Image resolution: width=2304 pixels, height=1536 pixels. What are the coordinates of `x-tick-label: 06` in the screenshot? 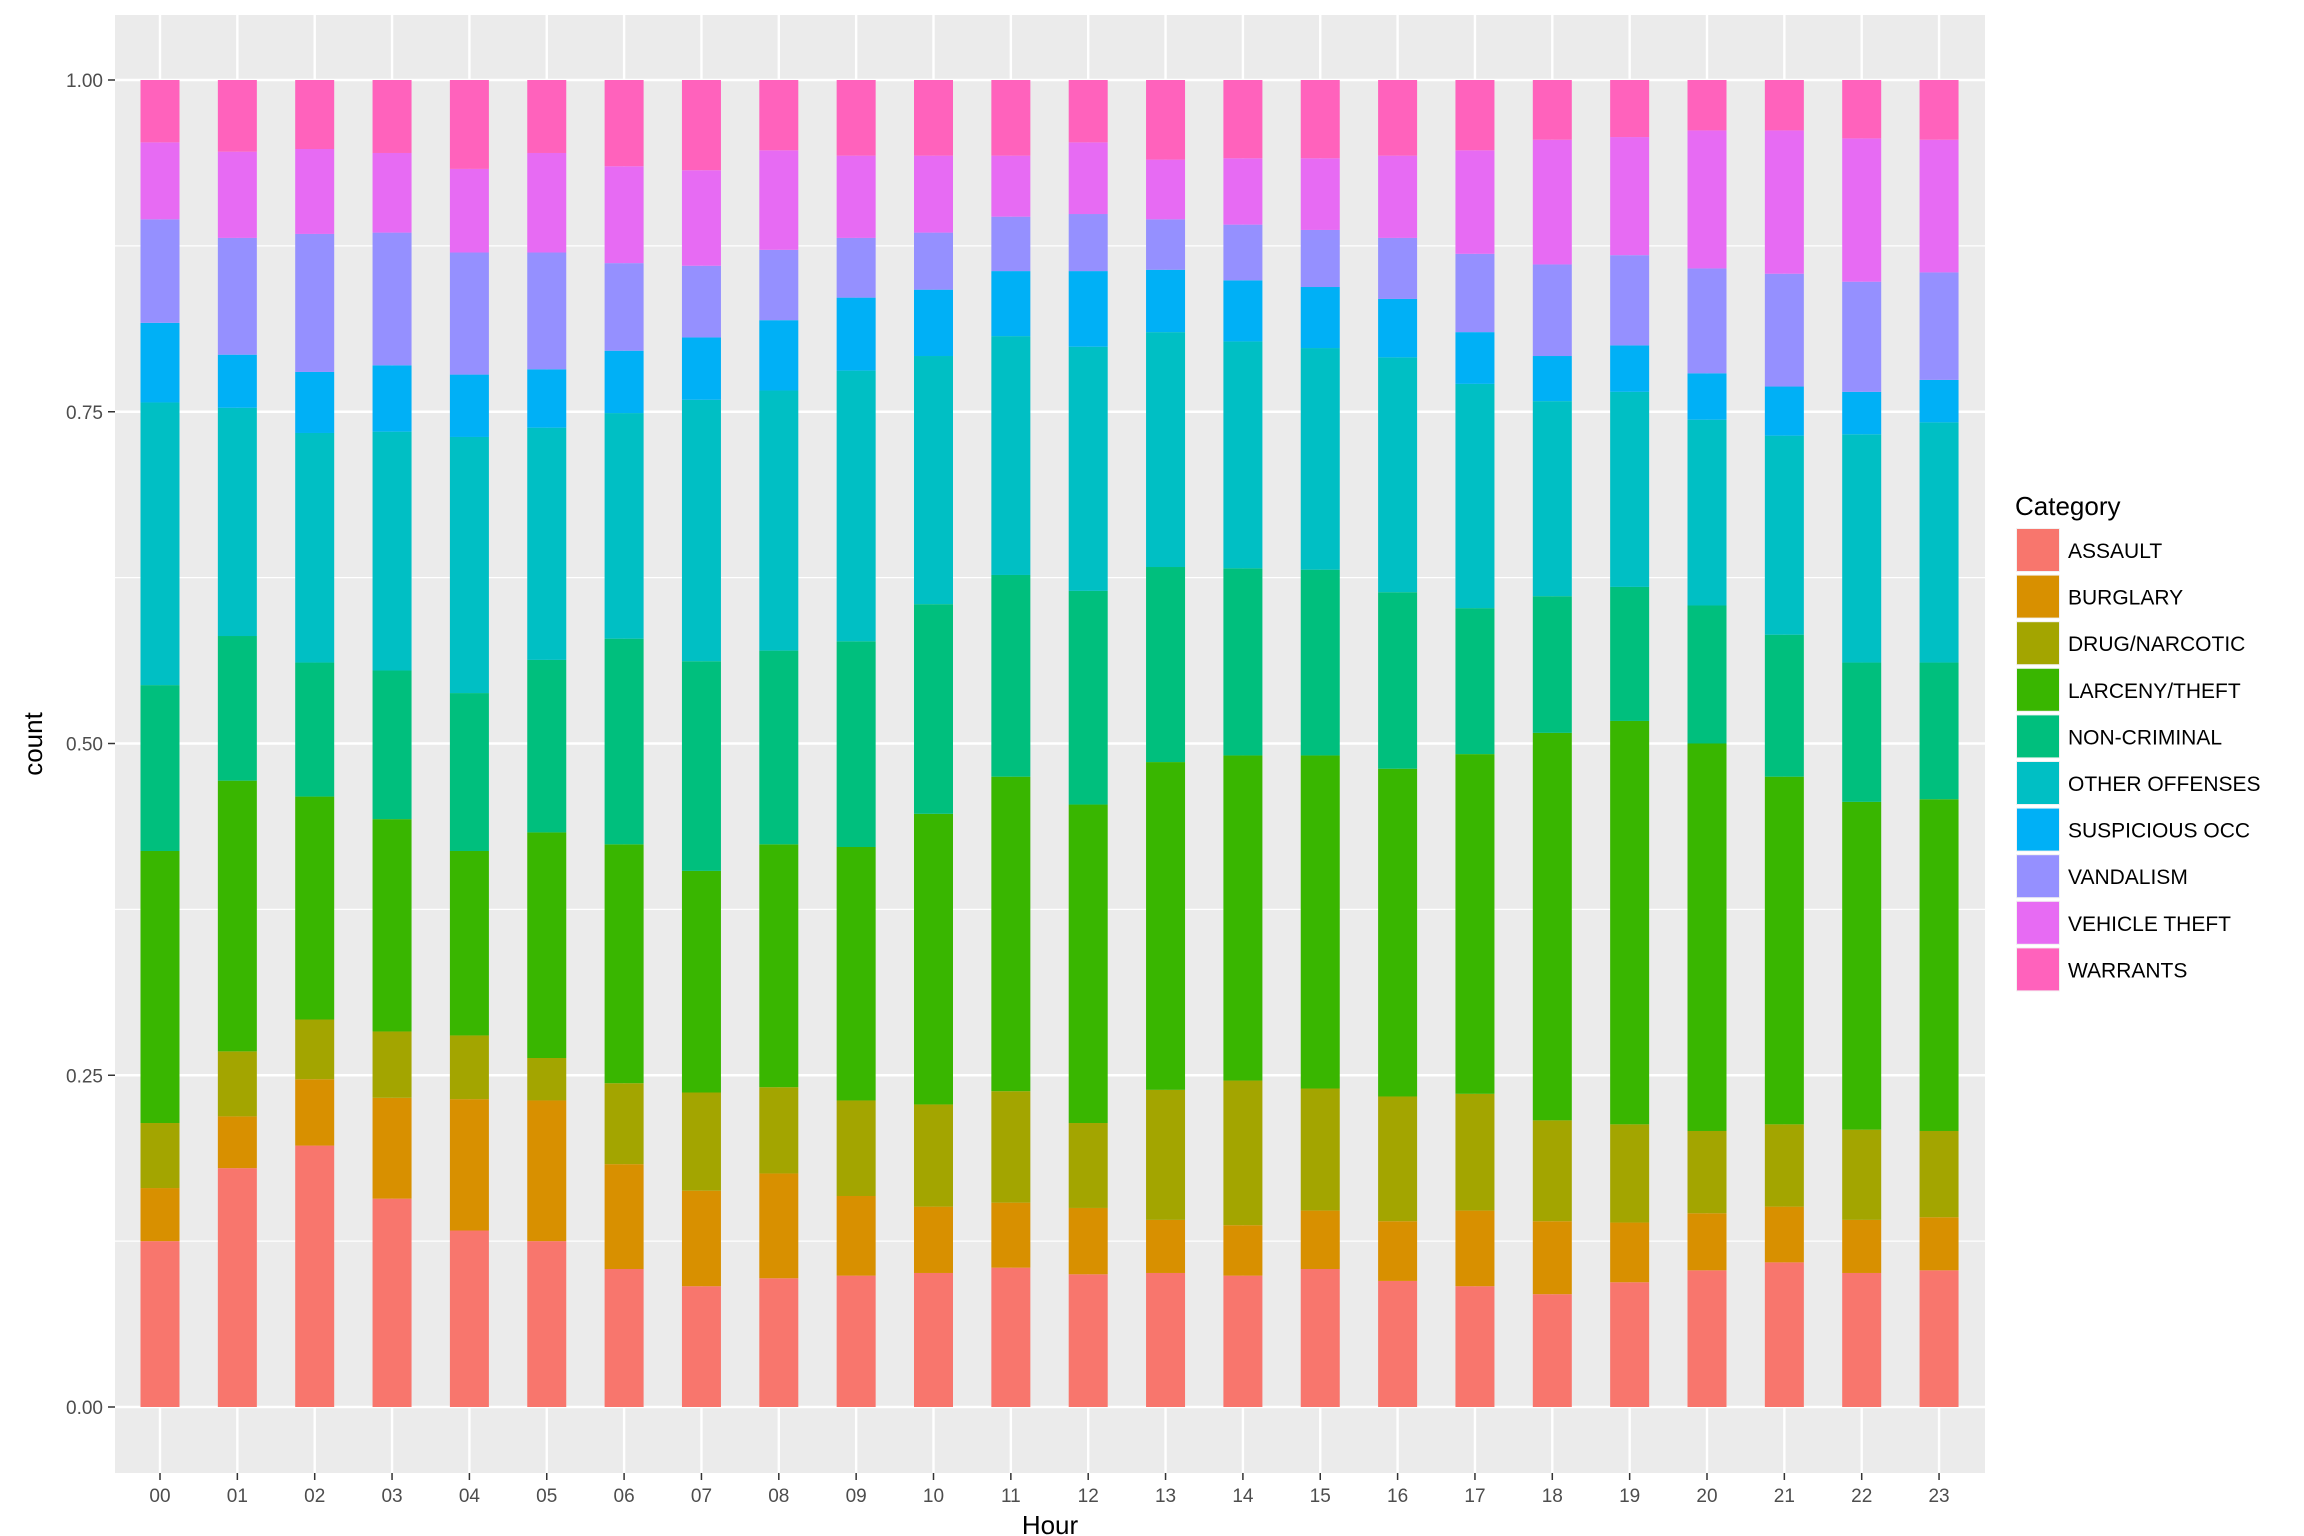 It's located at (624, 1496).